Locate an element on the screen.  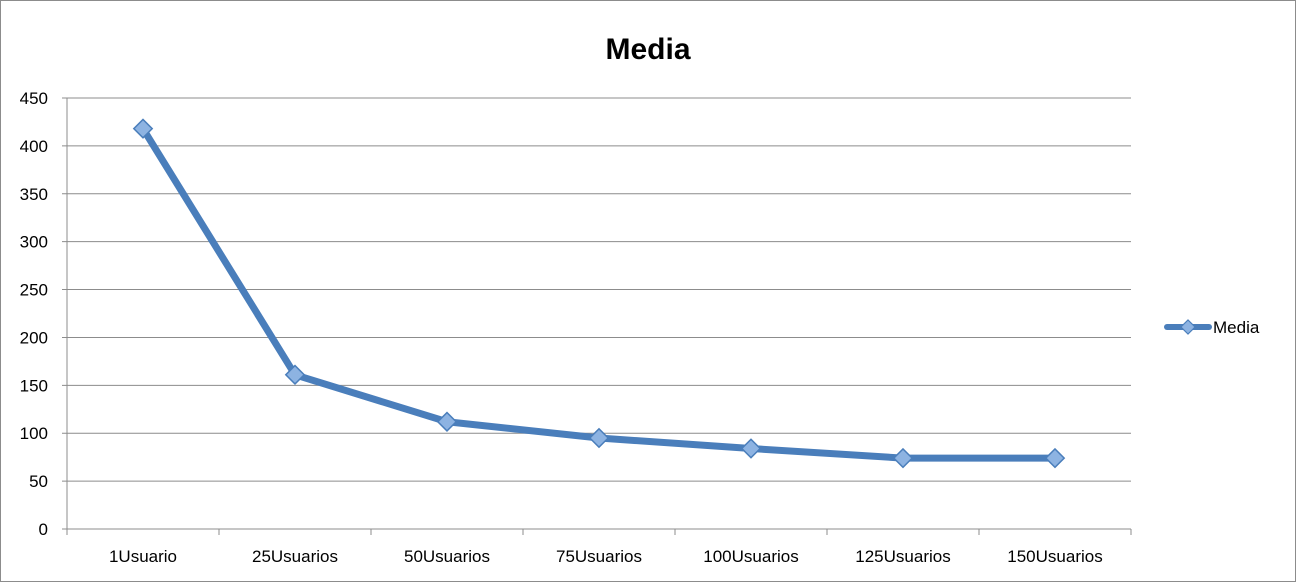
y-tick-label: 450 is located at coordinates (34, 98).